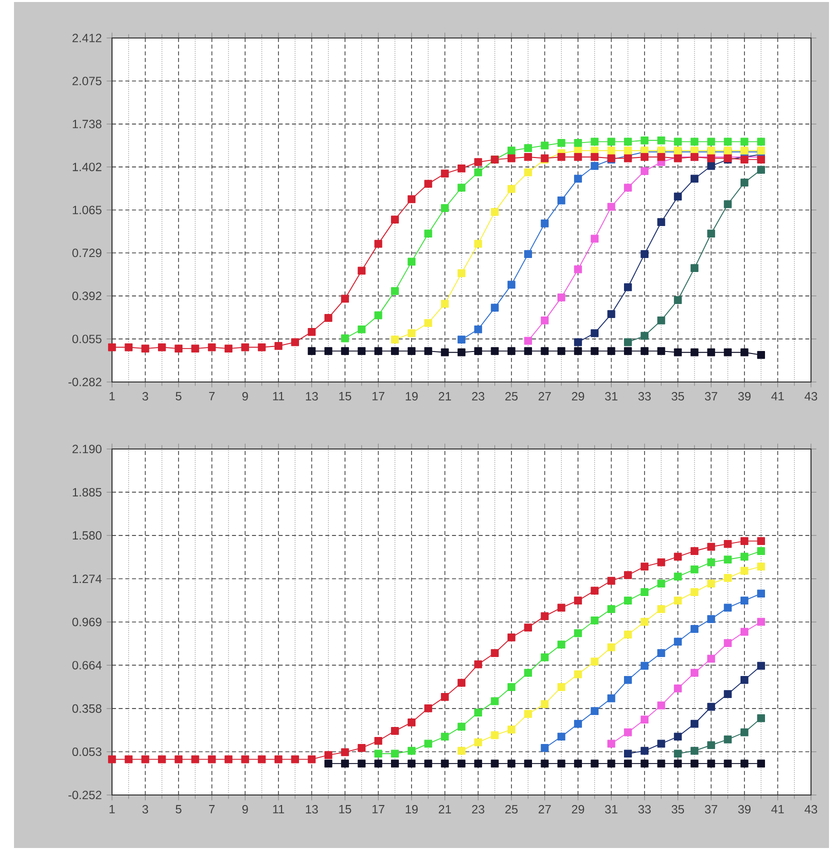 This screenshot has width=831, height=862. What do you see at coordinates (378, 396) in the screenshot?
I see `x-tick-label: 17` at bounding box center [378, 396].